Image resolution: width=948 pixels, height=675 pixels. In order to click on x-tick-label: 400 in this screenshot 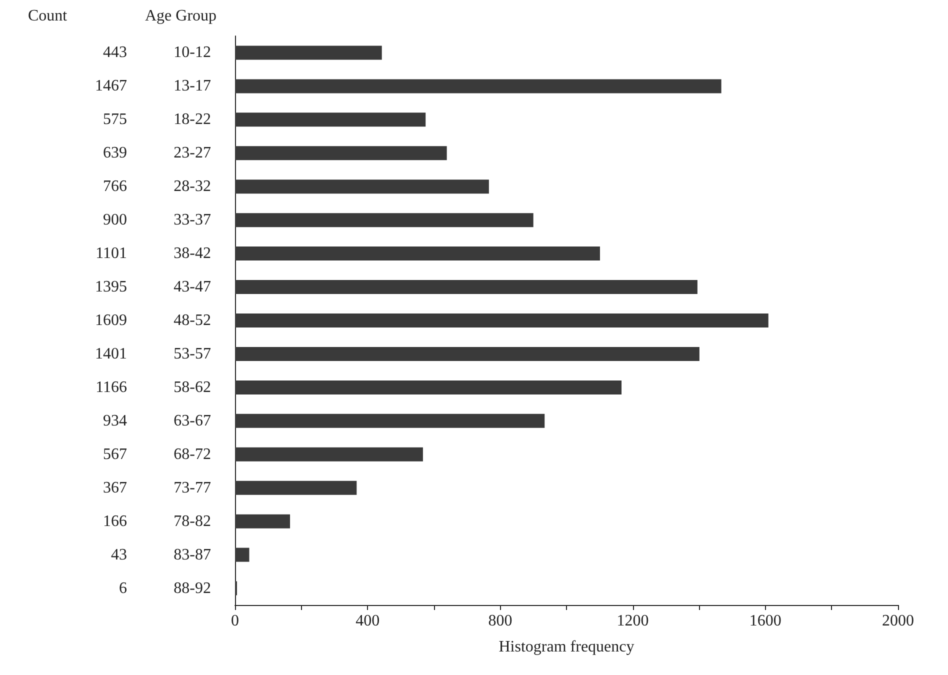, I will do `click(368, 621)`.